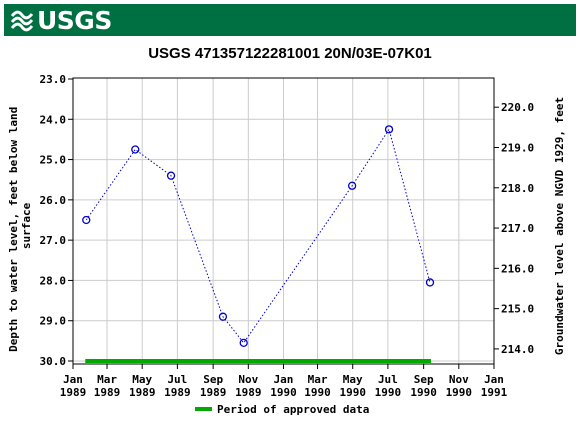 This screenshot has width=580, height=430. What do you see at coordinates (53, 160) in the screenshot?
I see `left-tick-label: 25.0` at bounding box center [53, 160].